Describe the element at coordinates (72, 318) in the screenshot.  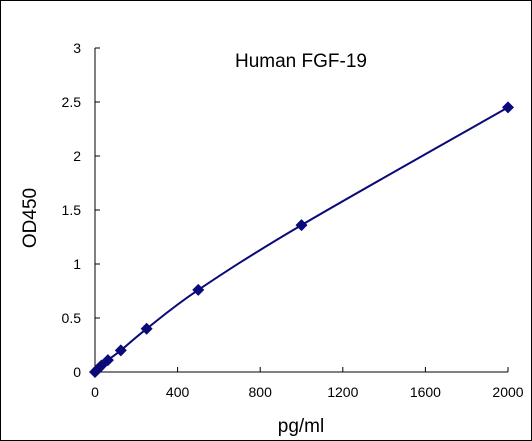
I see `y-tick-label: 0.5` at that location.